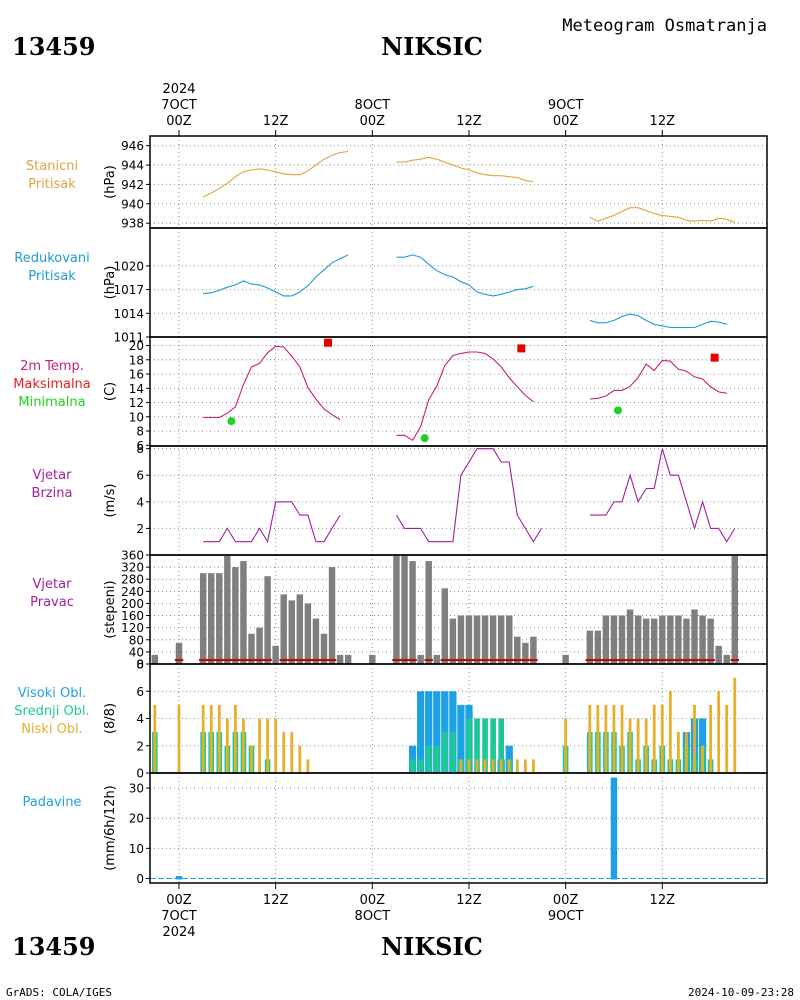  What do you see at coordinates (328, 342) in the screenshot?
I see `max-temp-point` at bounding box center [328, 342].